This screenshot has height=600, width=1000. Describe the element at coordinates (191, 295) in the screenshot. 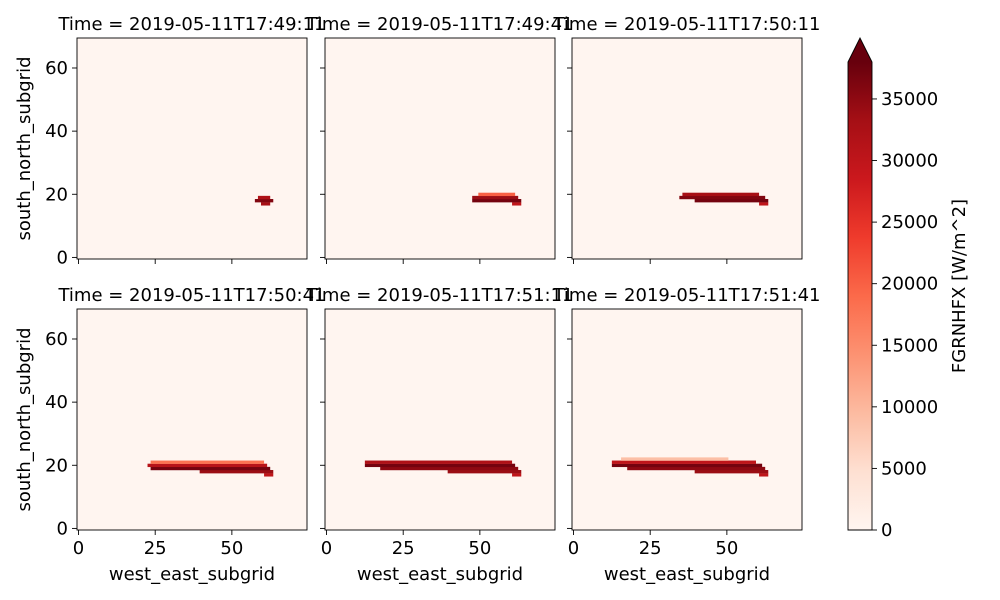

I see `panel-title: Time = 2019-05-11T17:50:41` at that location.